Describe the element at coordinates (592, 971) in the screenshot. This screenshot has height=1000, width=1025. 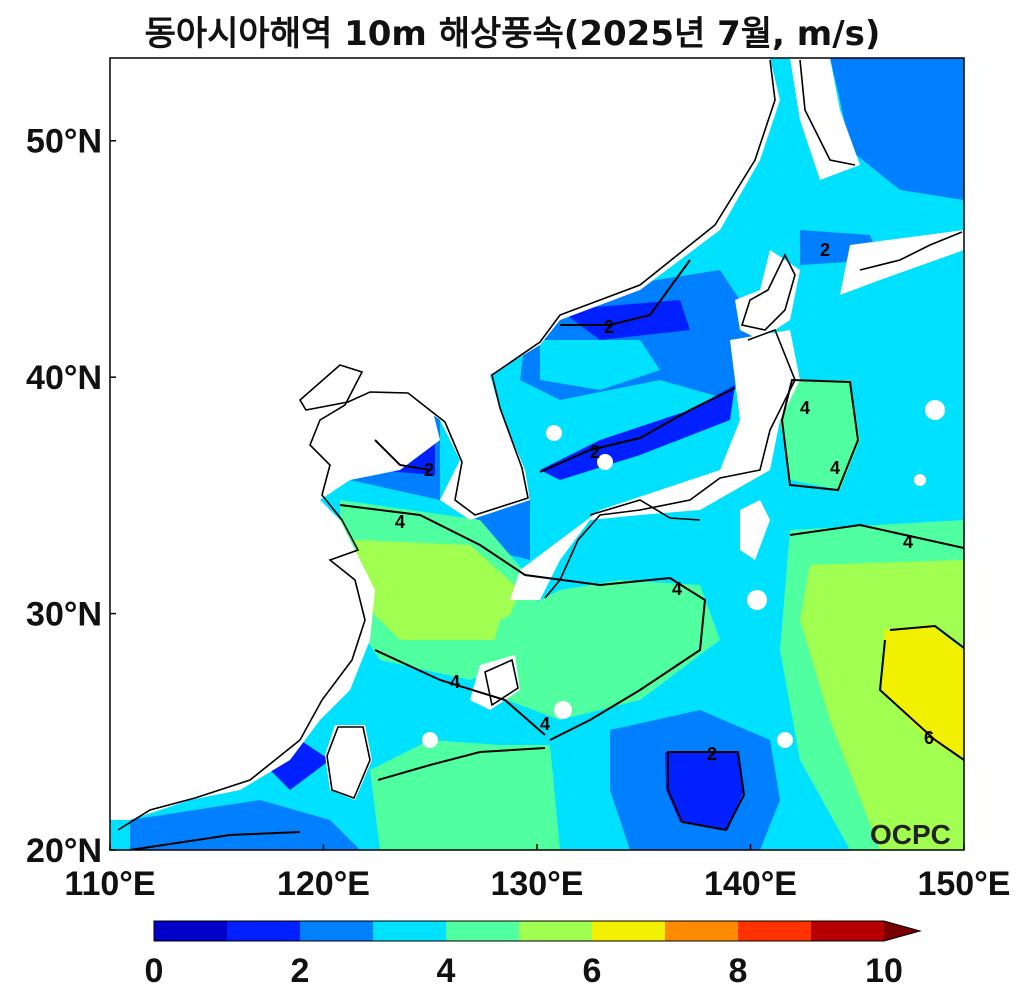
I see `colorbar-tick-label: 6` at that location.